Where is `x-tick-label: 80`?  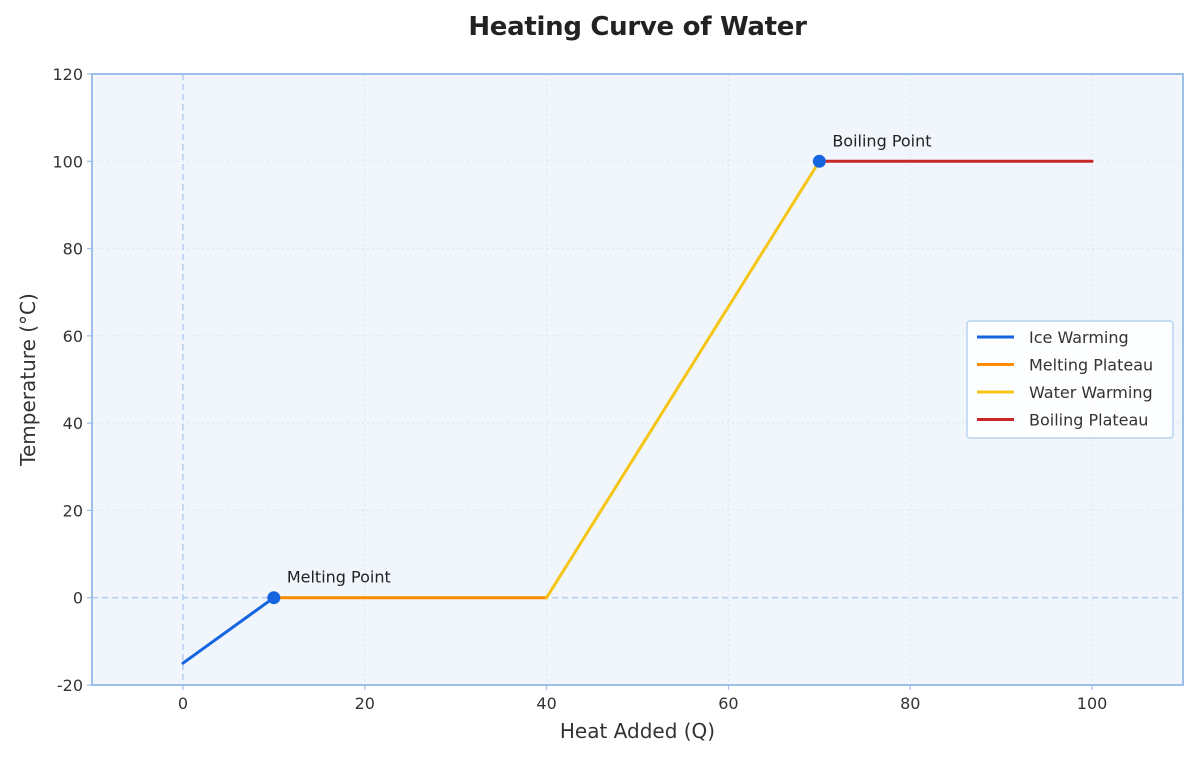
x-tick-label: 80 is located at coordinates (910, 703).